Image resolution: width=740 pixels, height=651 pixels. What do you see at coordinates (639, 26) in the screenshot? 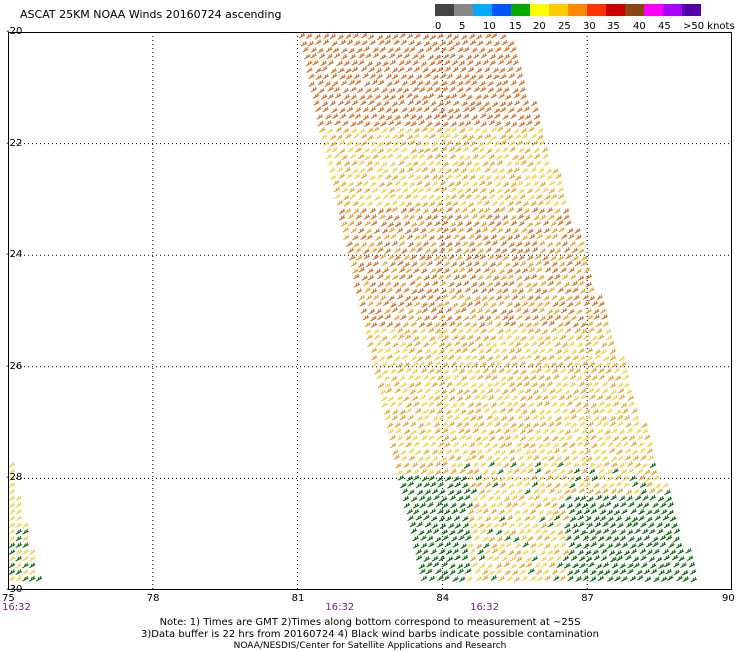
I see `colorbar-label: 40` at bounding box center [639, 26].